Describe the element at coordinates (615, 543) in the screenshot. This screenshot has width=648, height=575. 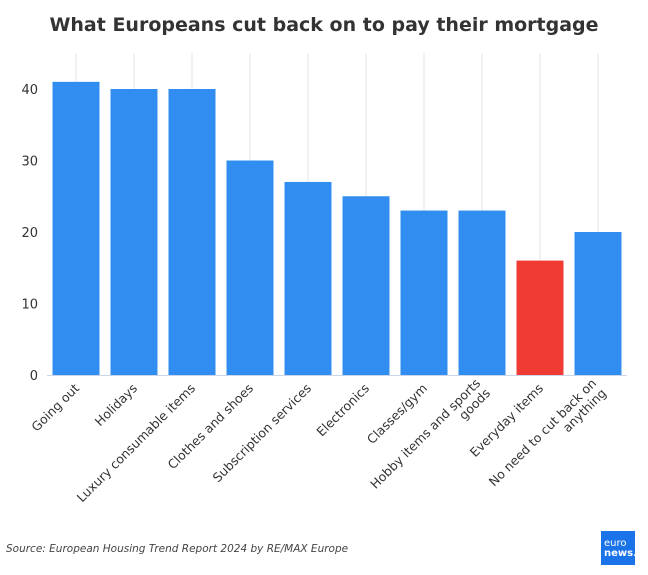
I see `logo-top: euro` at that location.